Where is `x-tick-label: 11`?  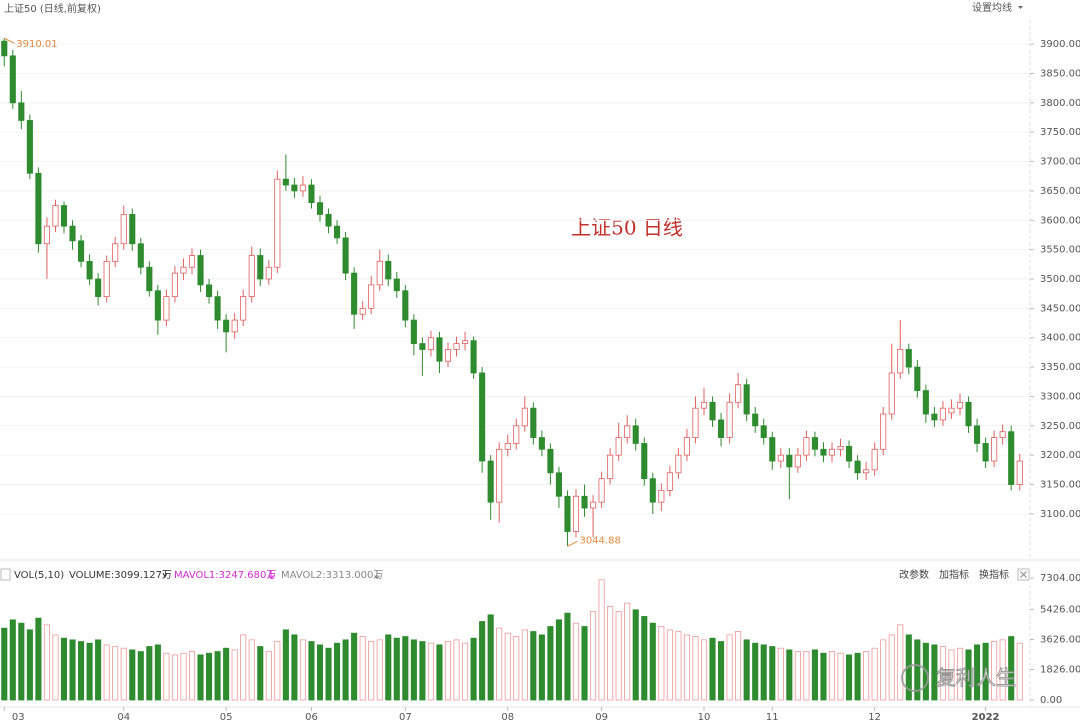 x-tick-label: 11 is located at coordinates (772, 717).